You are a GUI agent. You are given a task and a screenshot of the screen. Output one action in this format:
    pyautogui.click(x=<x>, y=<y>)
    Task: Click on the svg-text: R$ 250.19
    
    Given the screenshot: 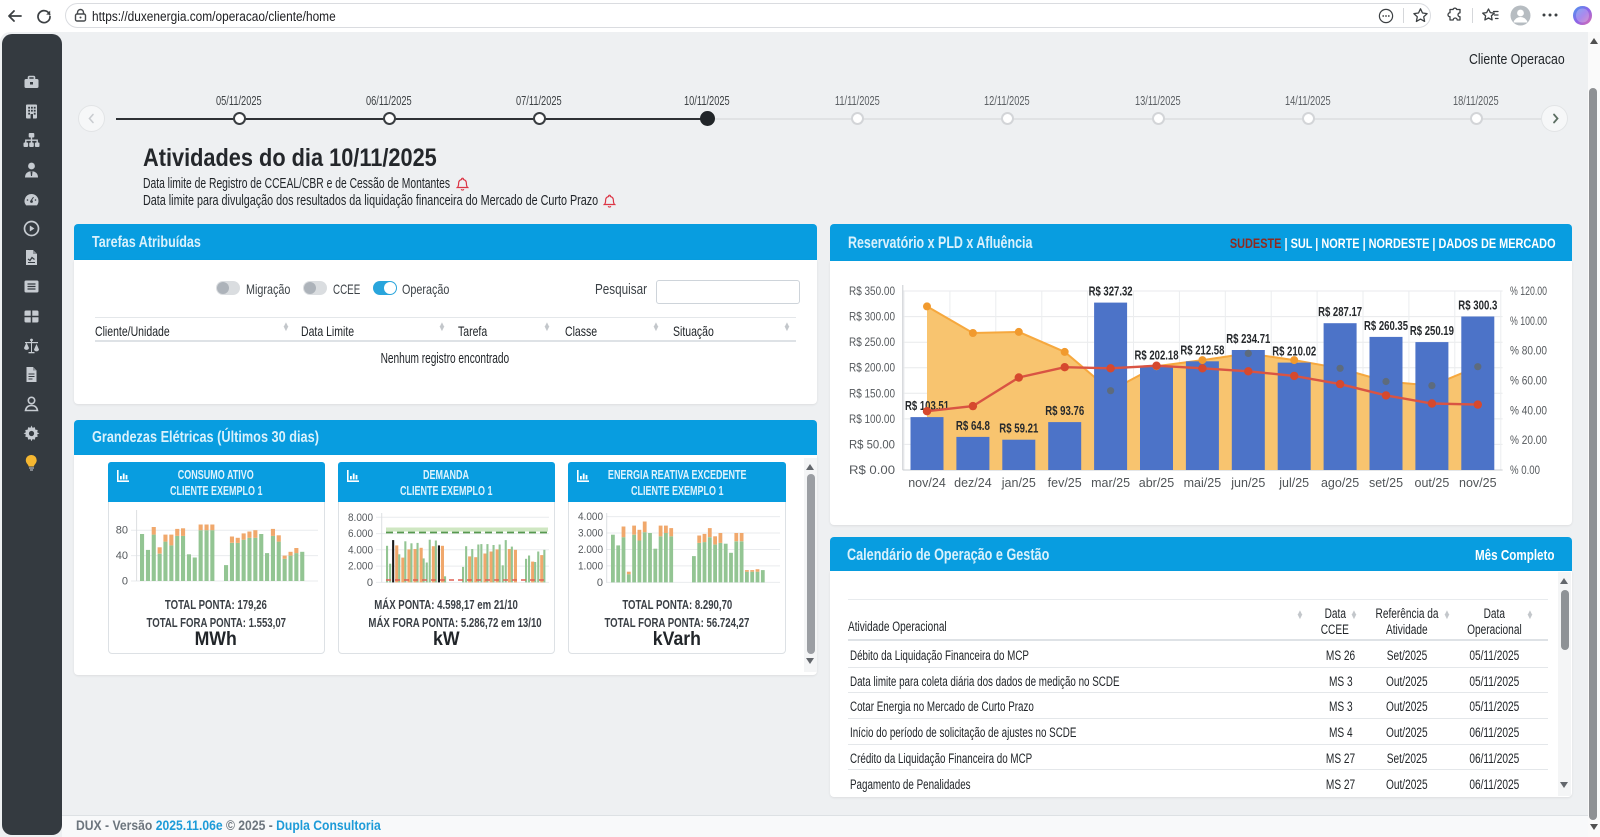 What is the action you would take?
    pyautogui.click(x=1432, y=331)
    